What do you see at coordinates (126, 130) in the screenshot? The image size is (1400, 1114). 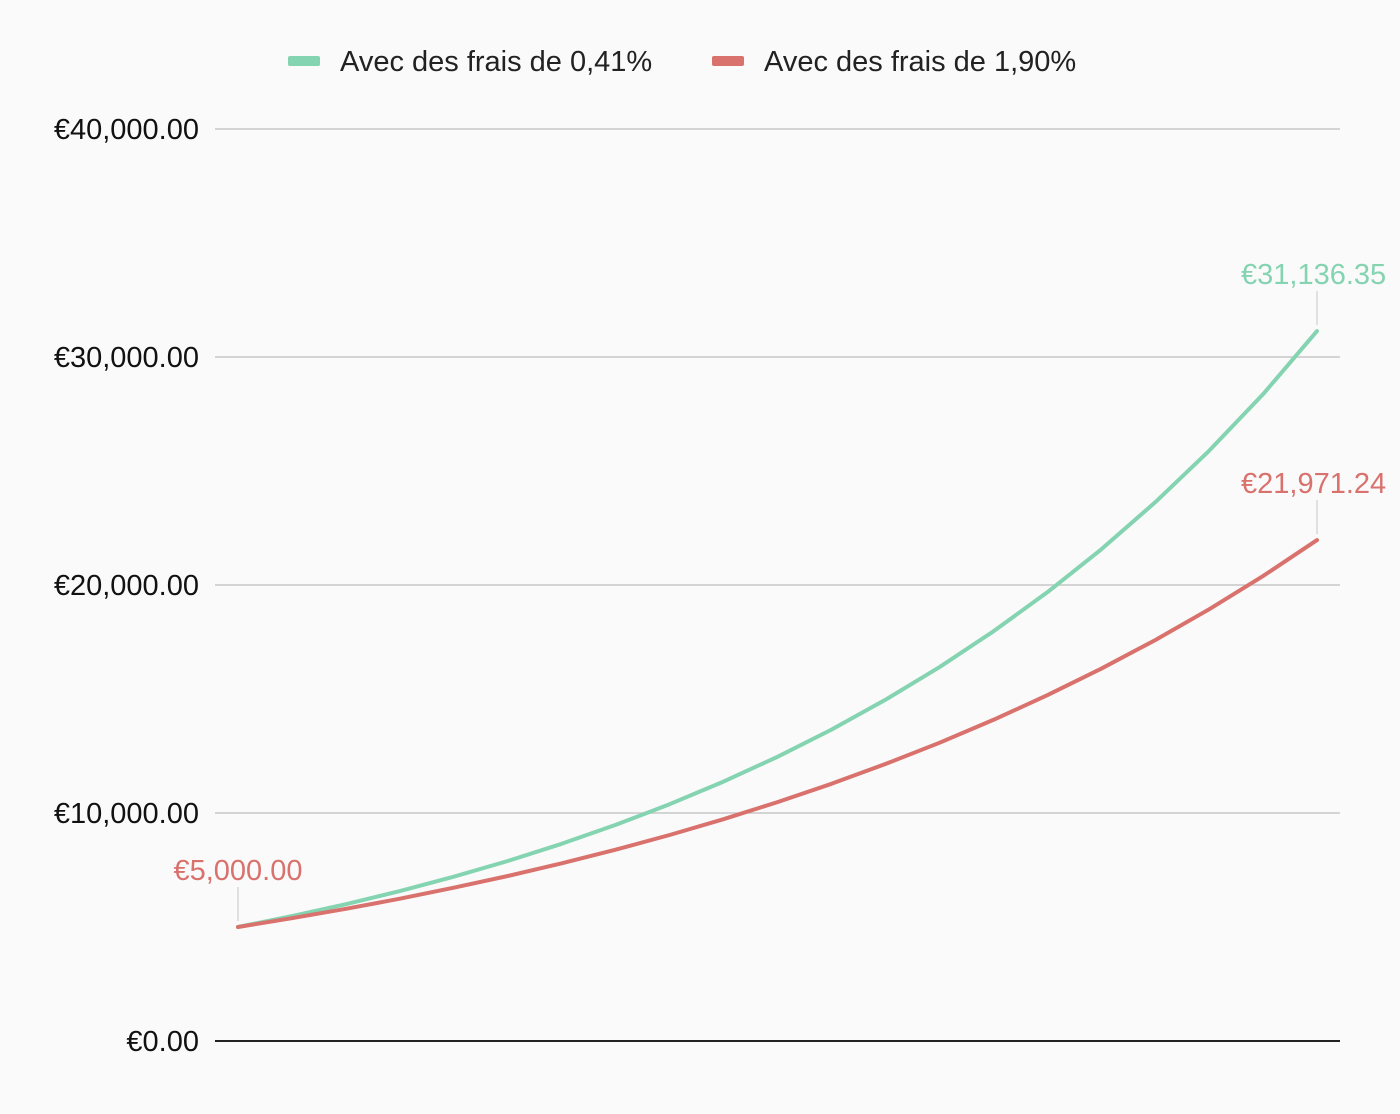 I see `y-tick-label: €40,000.00` at bounding box center [126, 130].